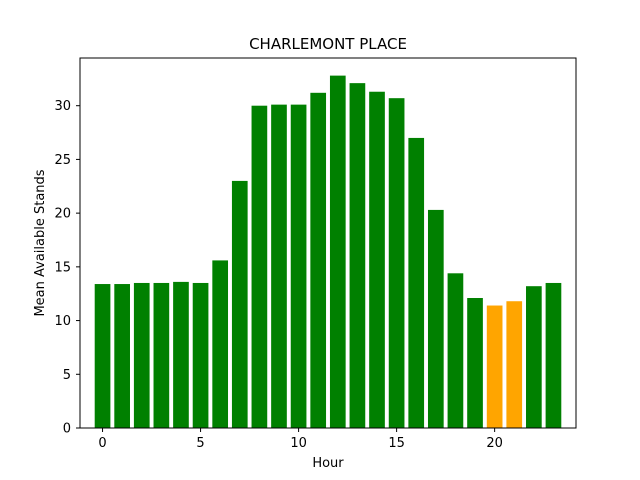 Image resolution: width=640 pixels, height=480 pixels. Describe the element at coordinates (62, 321) in the screenshot. I see `y-tick-label: 10` at that location.